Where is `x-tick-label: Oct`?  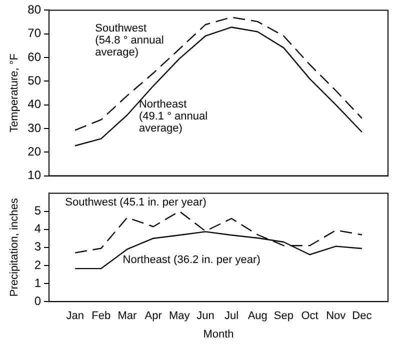
x-tick-label: Oct is located at coordinates (309, 316).